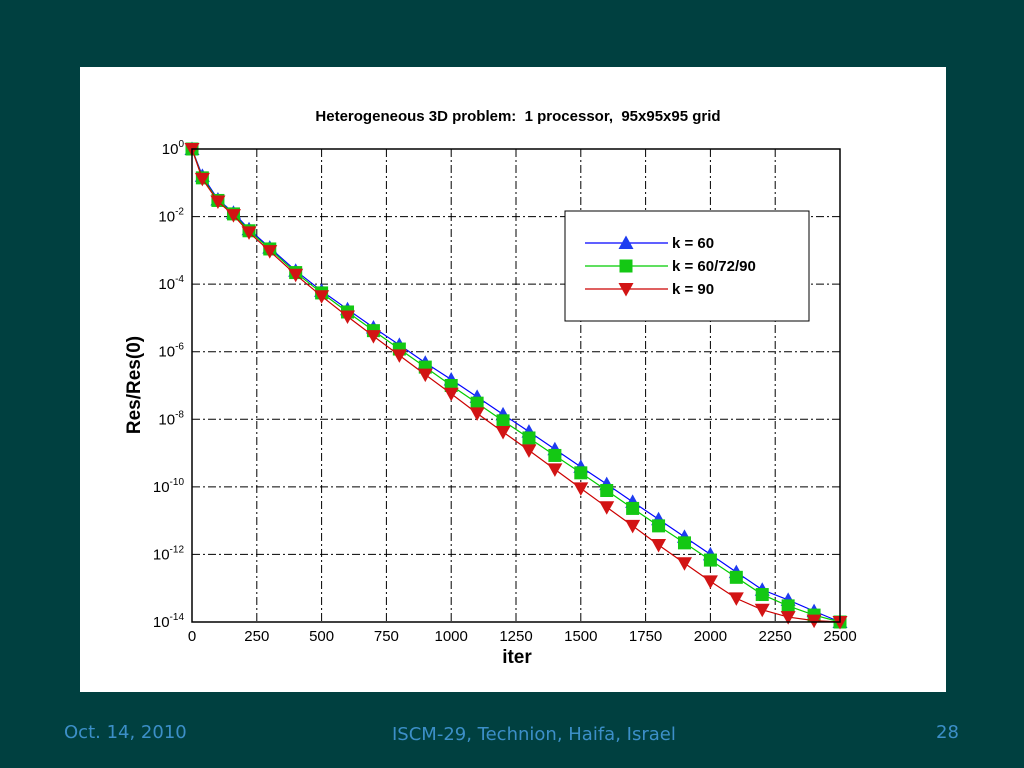  I want to click on x-tick-labels: 0 250 500 750 1000 1250 1500 1750 2000 2250 2500, so click(522, 636).